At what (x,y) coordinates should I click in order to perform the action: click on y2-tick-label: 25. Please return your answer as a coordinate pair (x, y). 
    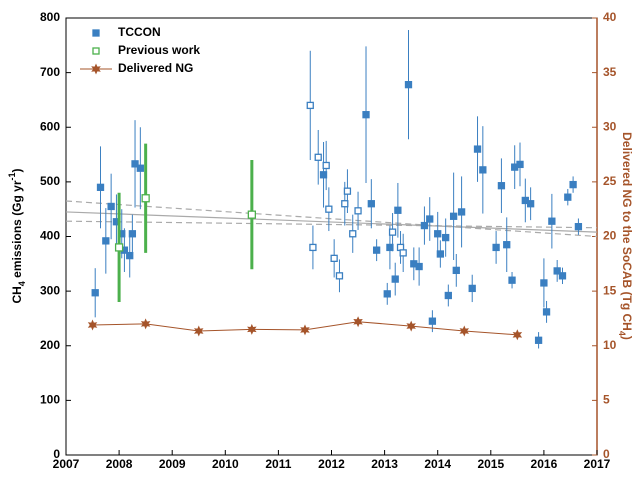
    Looking at the image, I should click on (610, 181).